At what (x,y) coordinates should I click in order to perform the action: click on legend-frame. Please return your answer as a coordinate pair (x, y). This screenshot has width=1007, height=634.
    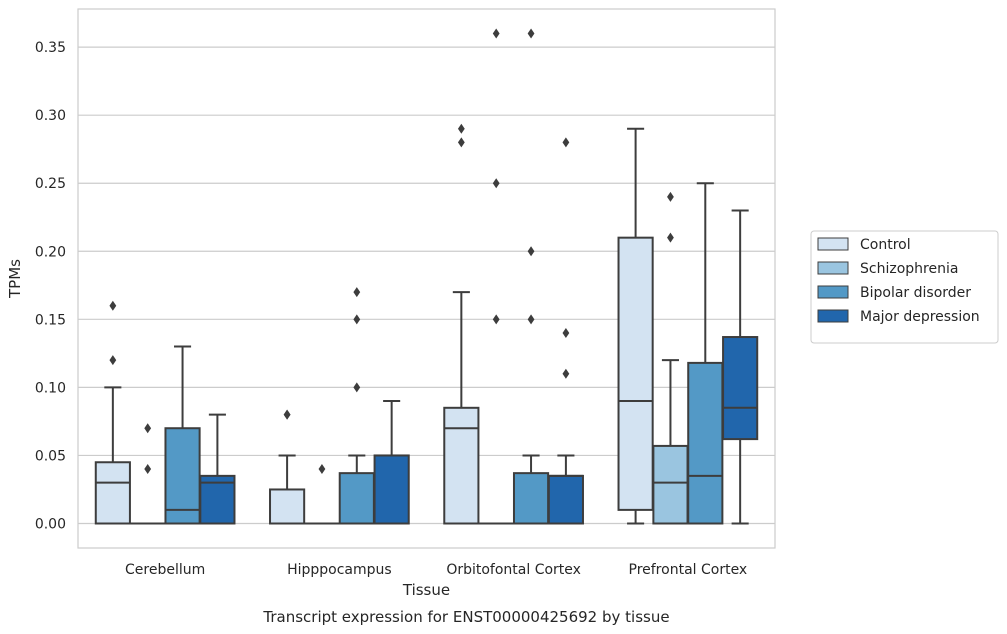
    Looking at the image, I should click on (904, 287).